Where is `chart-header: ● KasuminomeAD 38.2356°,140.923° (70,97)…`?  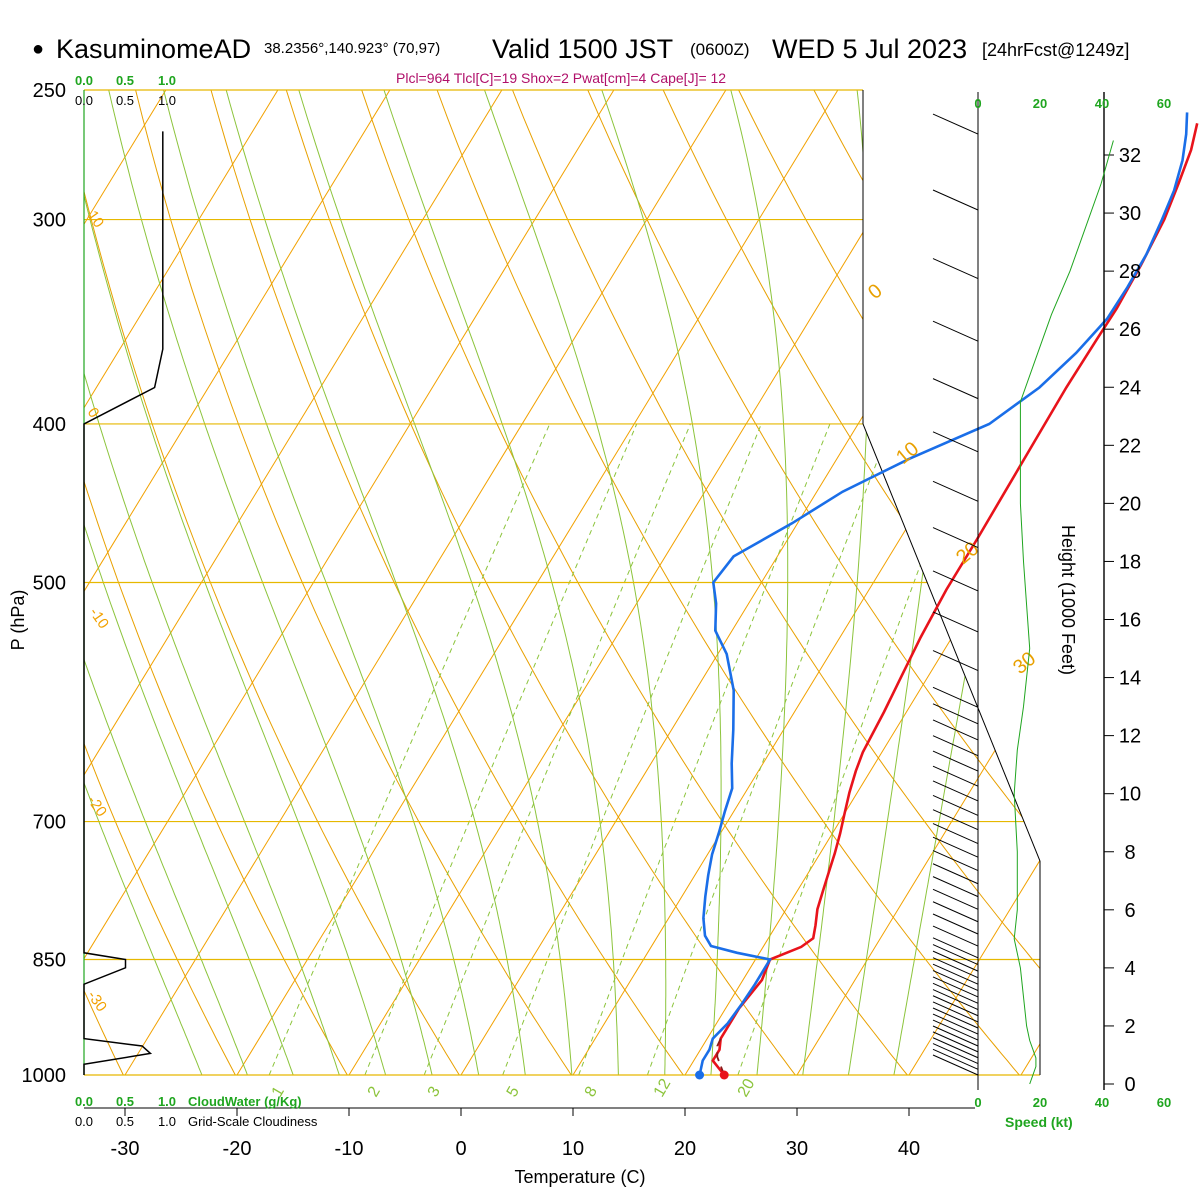
chart-header: ● KasuminomeAD 38.2356°,140.923° (70,97)… is located at coordinates (600, 50).